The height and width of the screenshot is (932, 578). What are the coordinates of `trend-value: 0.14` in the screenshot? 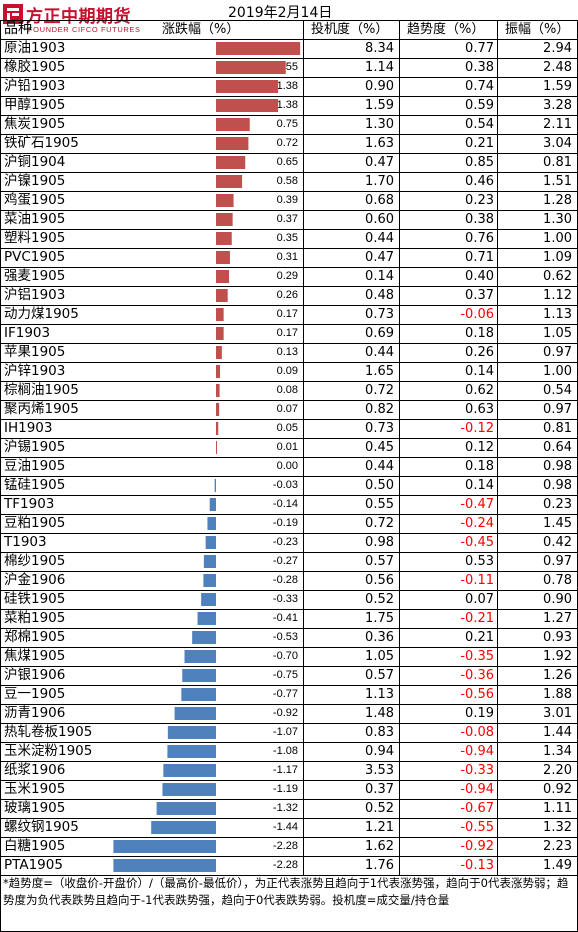 It's located at (479, 371).